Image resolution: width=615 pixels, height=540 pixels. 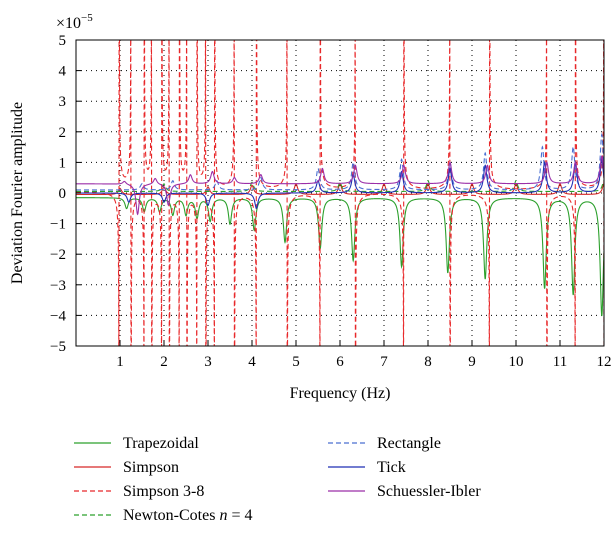 I want to click on x-tick-label: 7, so click(x=384, y=362).